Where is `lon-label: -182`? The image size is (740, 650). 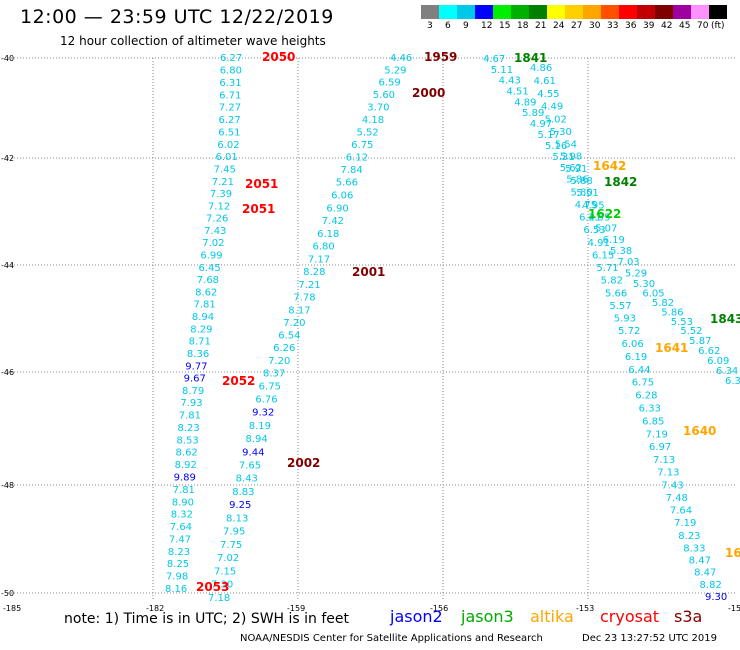 lon-label: -182 is located at coordinates (155, 608).